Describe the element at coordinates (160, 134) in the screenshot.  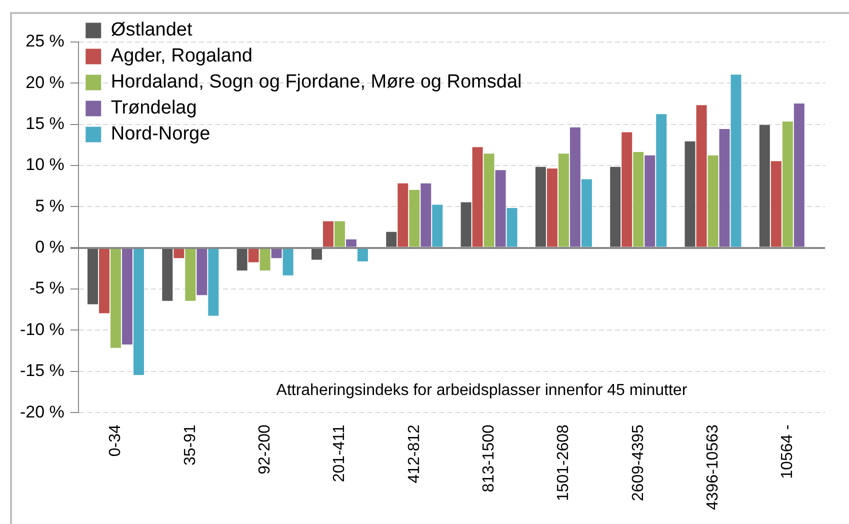
I see `legend-label: Nord-Norge` at that location.